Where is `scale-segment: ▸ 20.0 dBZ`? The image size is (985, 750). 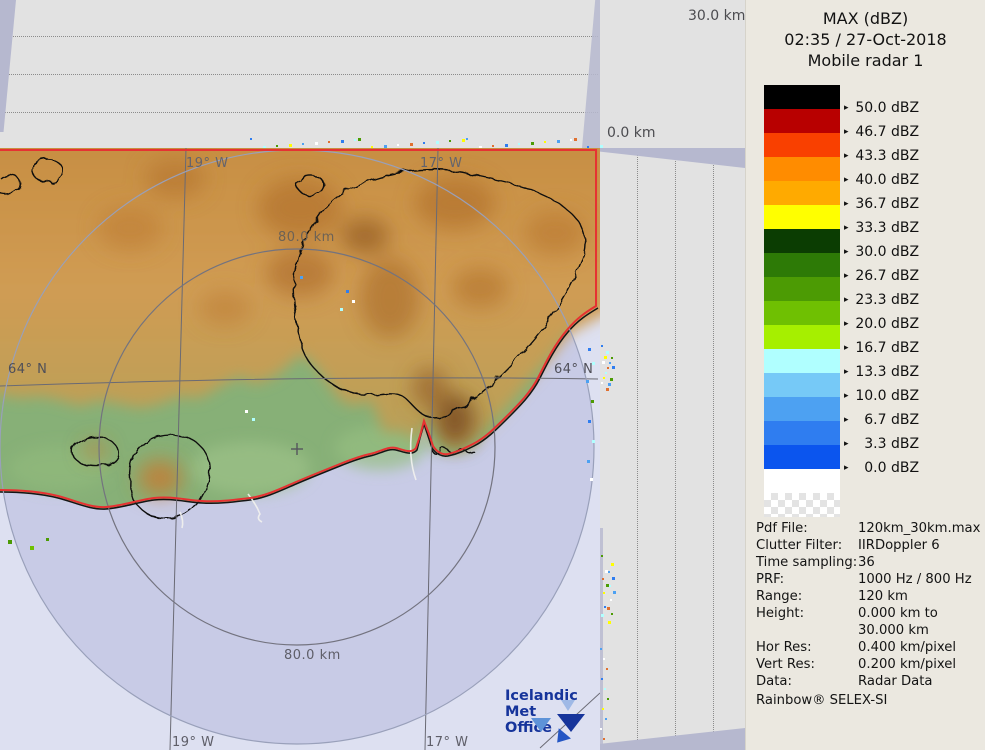
scale-segment: ▸ 20.0 dBZ is located at coordinates (869, 316).